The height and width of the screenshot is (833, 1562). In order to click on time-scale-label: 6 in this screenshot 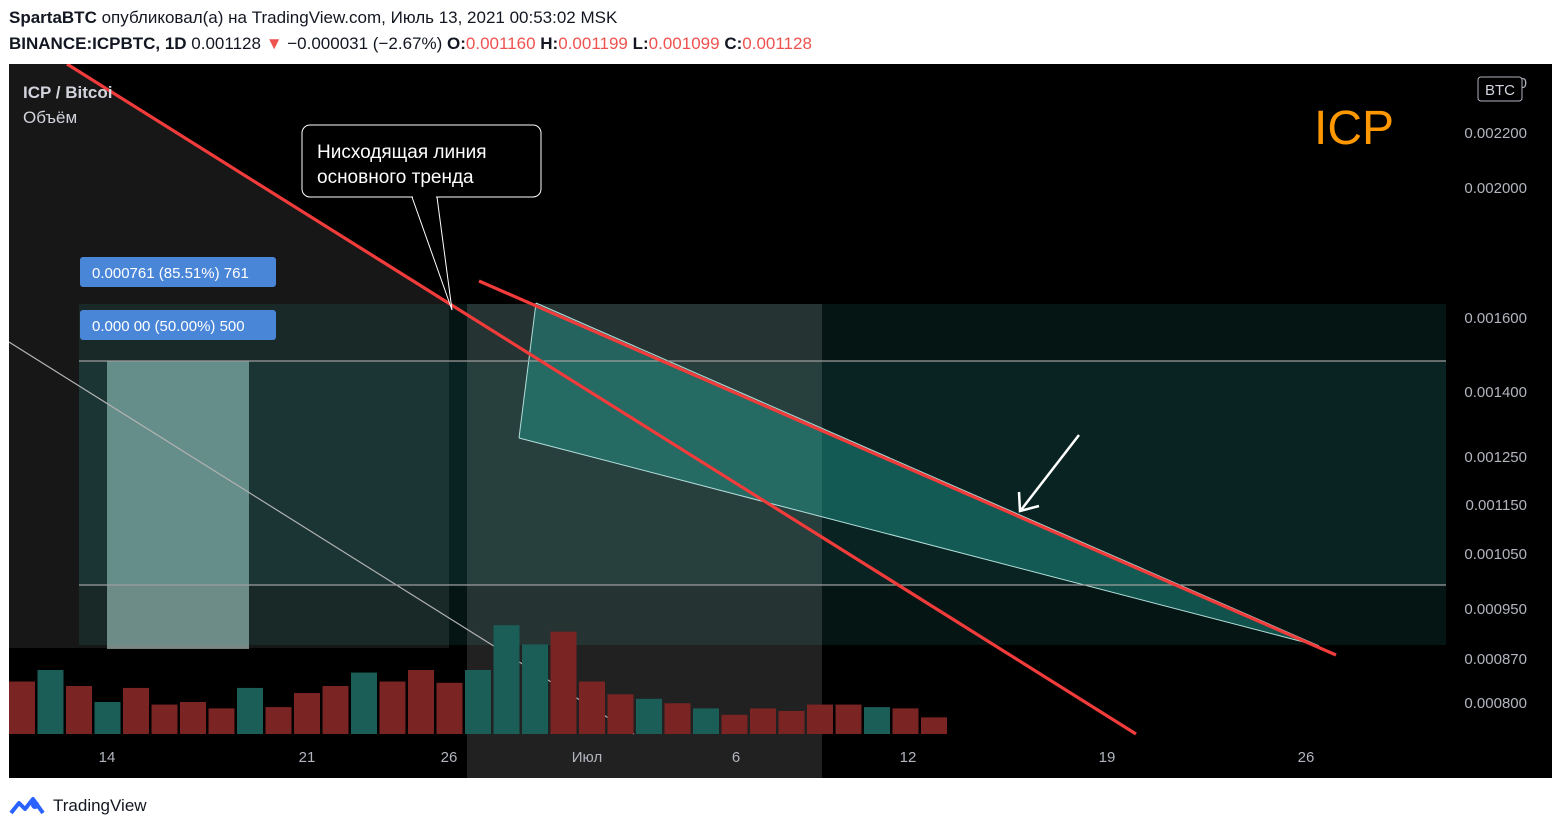, I will do `click(736, 757)`.